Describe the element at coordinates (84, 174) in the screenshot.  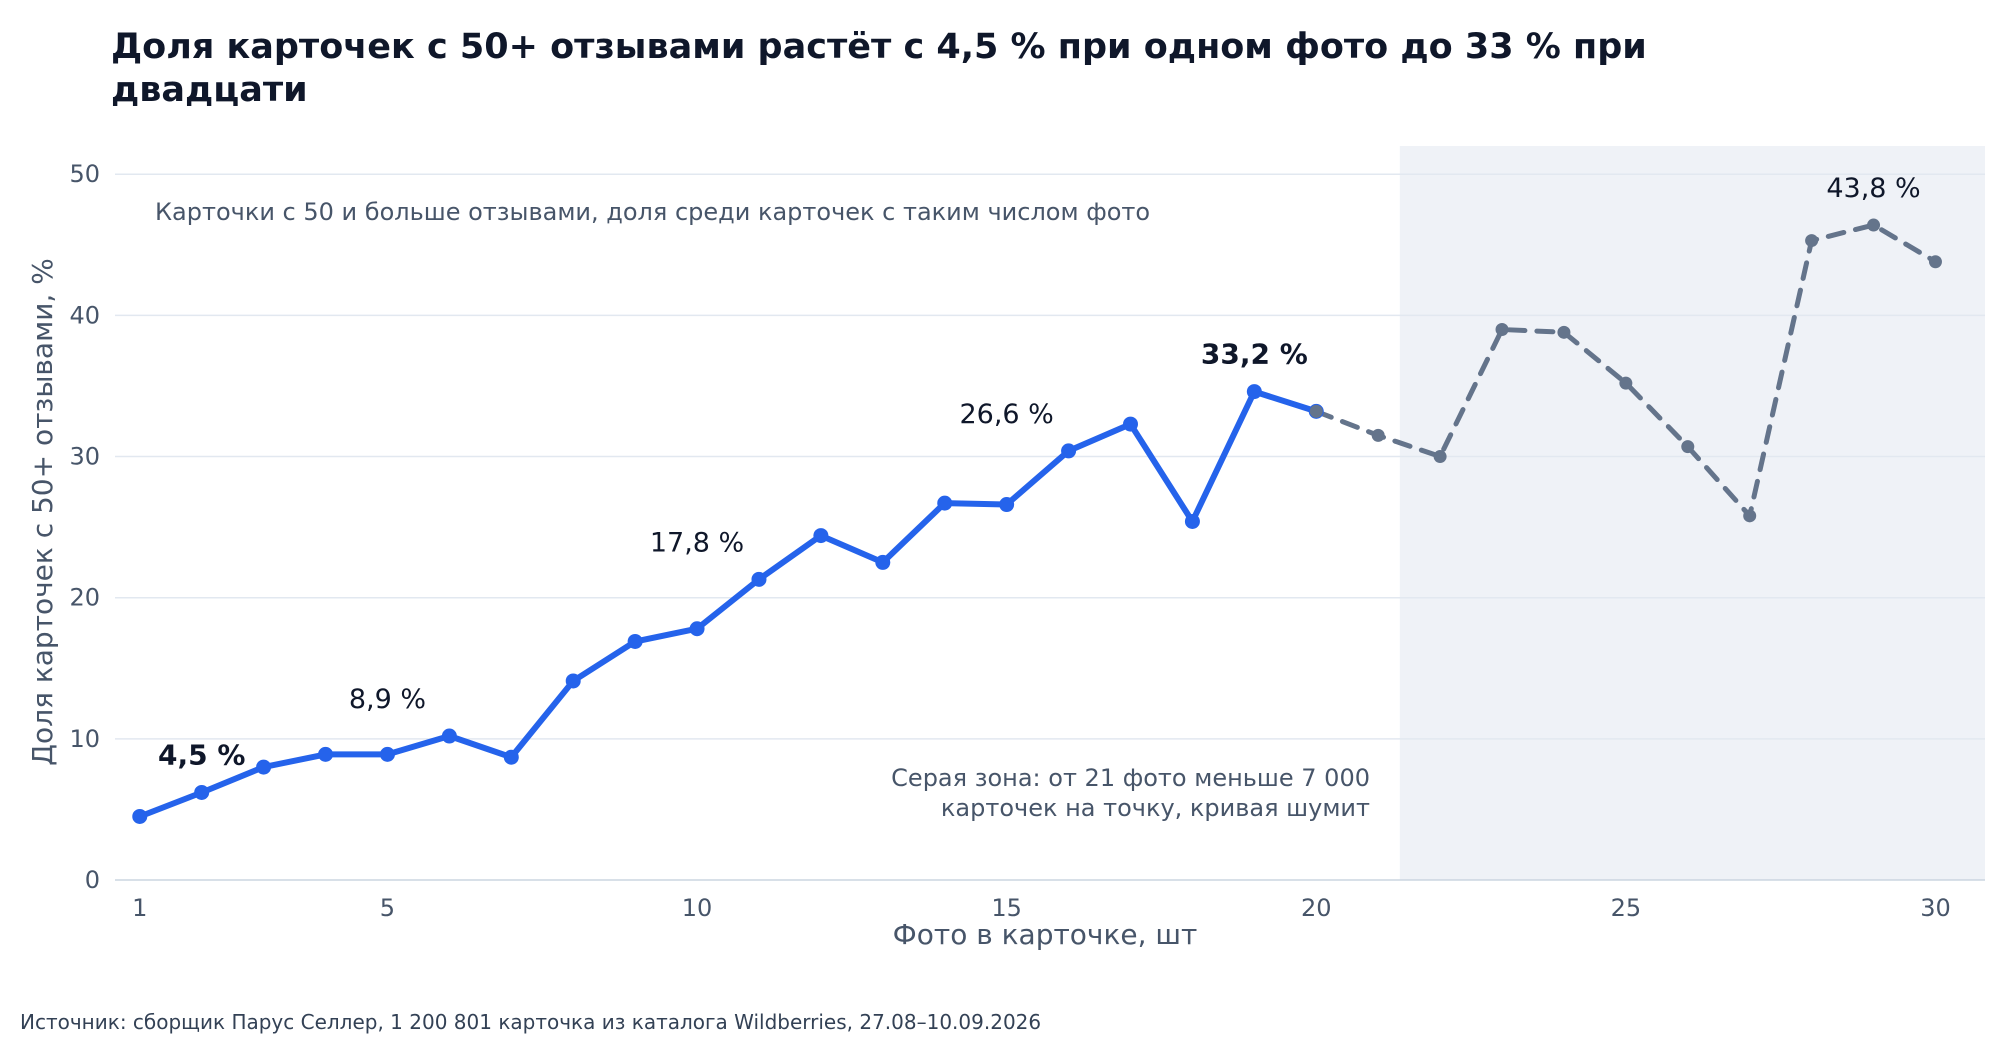
I see `y-tick-label: 50` at that location.